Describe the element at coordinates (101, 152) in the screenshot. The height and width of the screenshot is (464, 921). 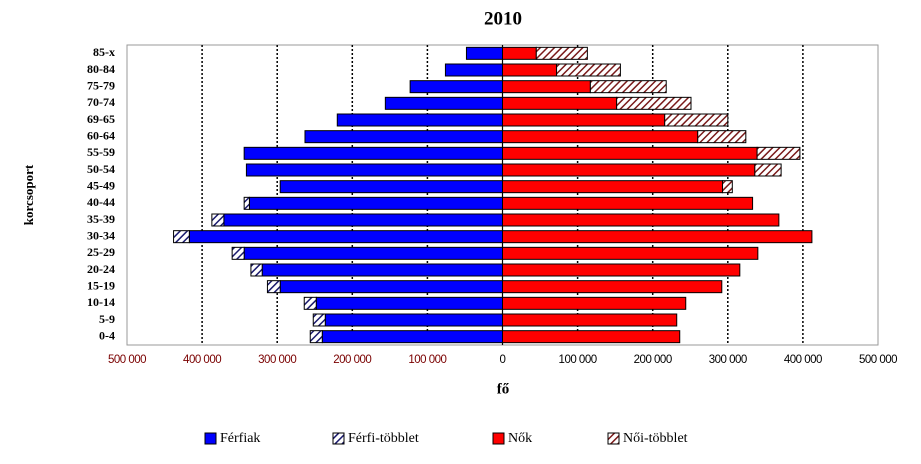
I see `y-tick-label: 55-59` at that location.